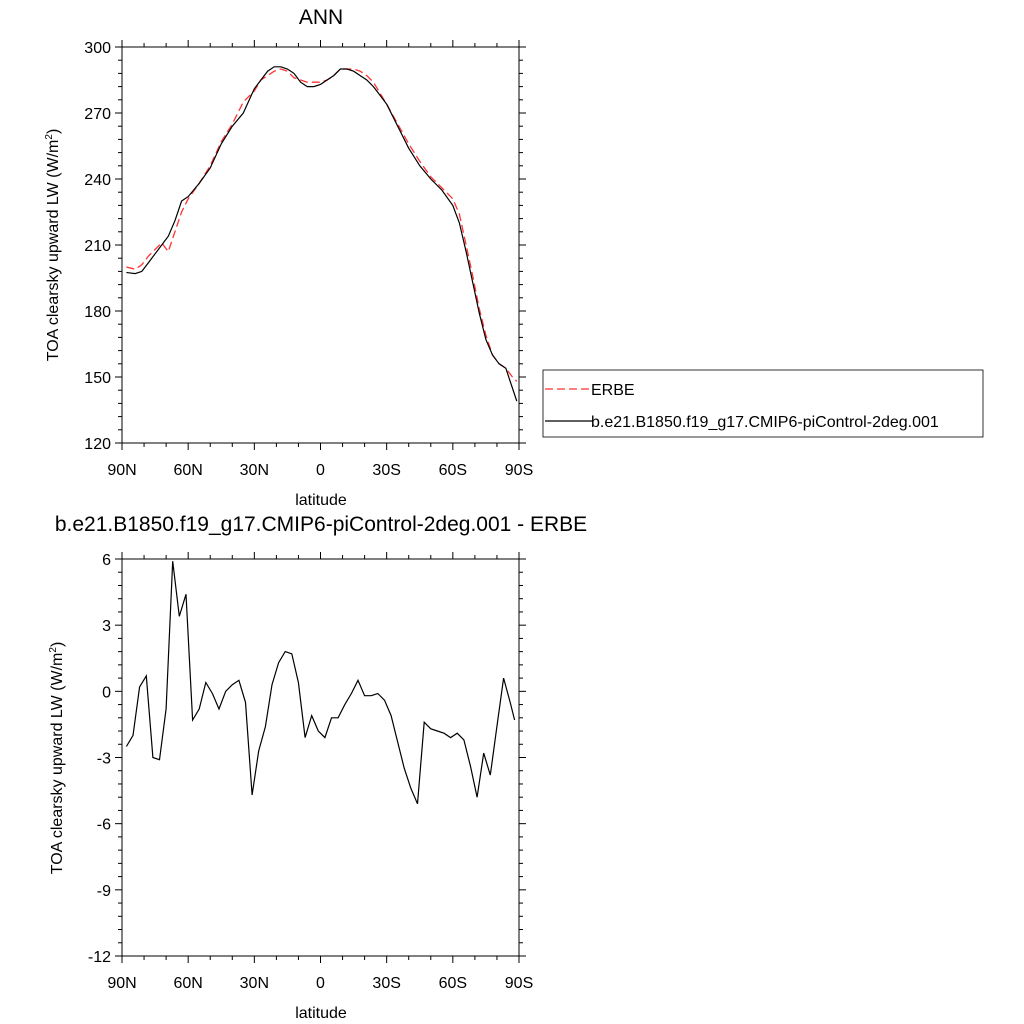 This screenshot has height=1024, width=1024. I want to click on legend-label-erbe: ERBE, so click(613, 390).